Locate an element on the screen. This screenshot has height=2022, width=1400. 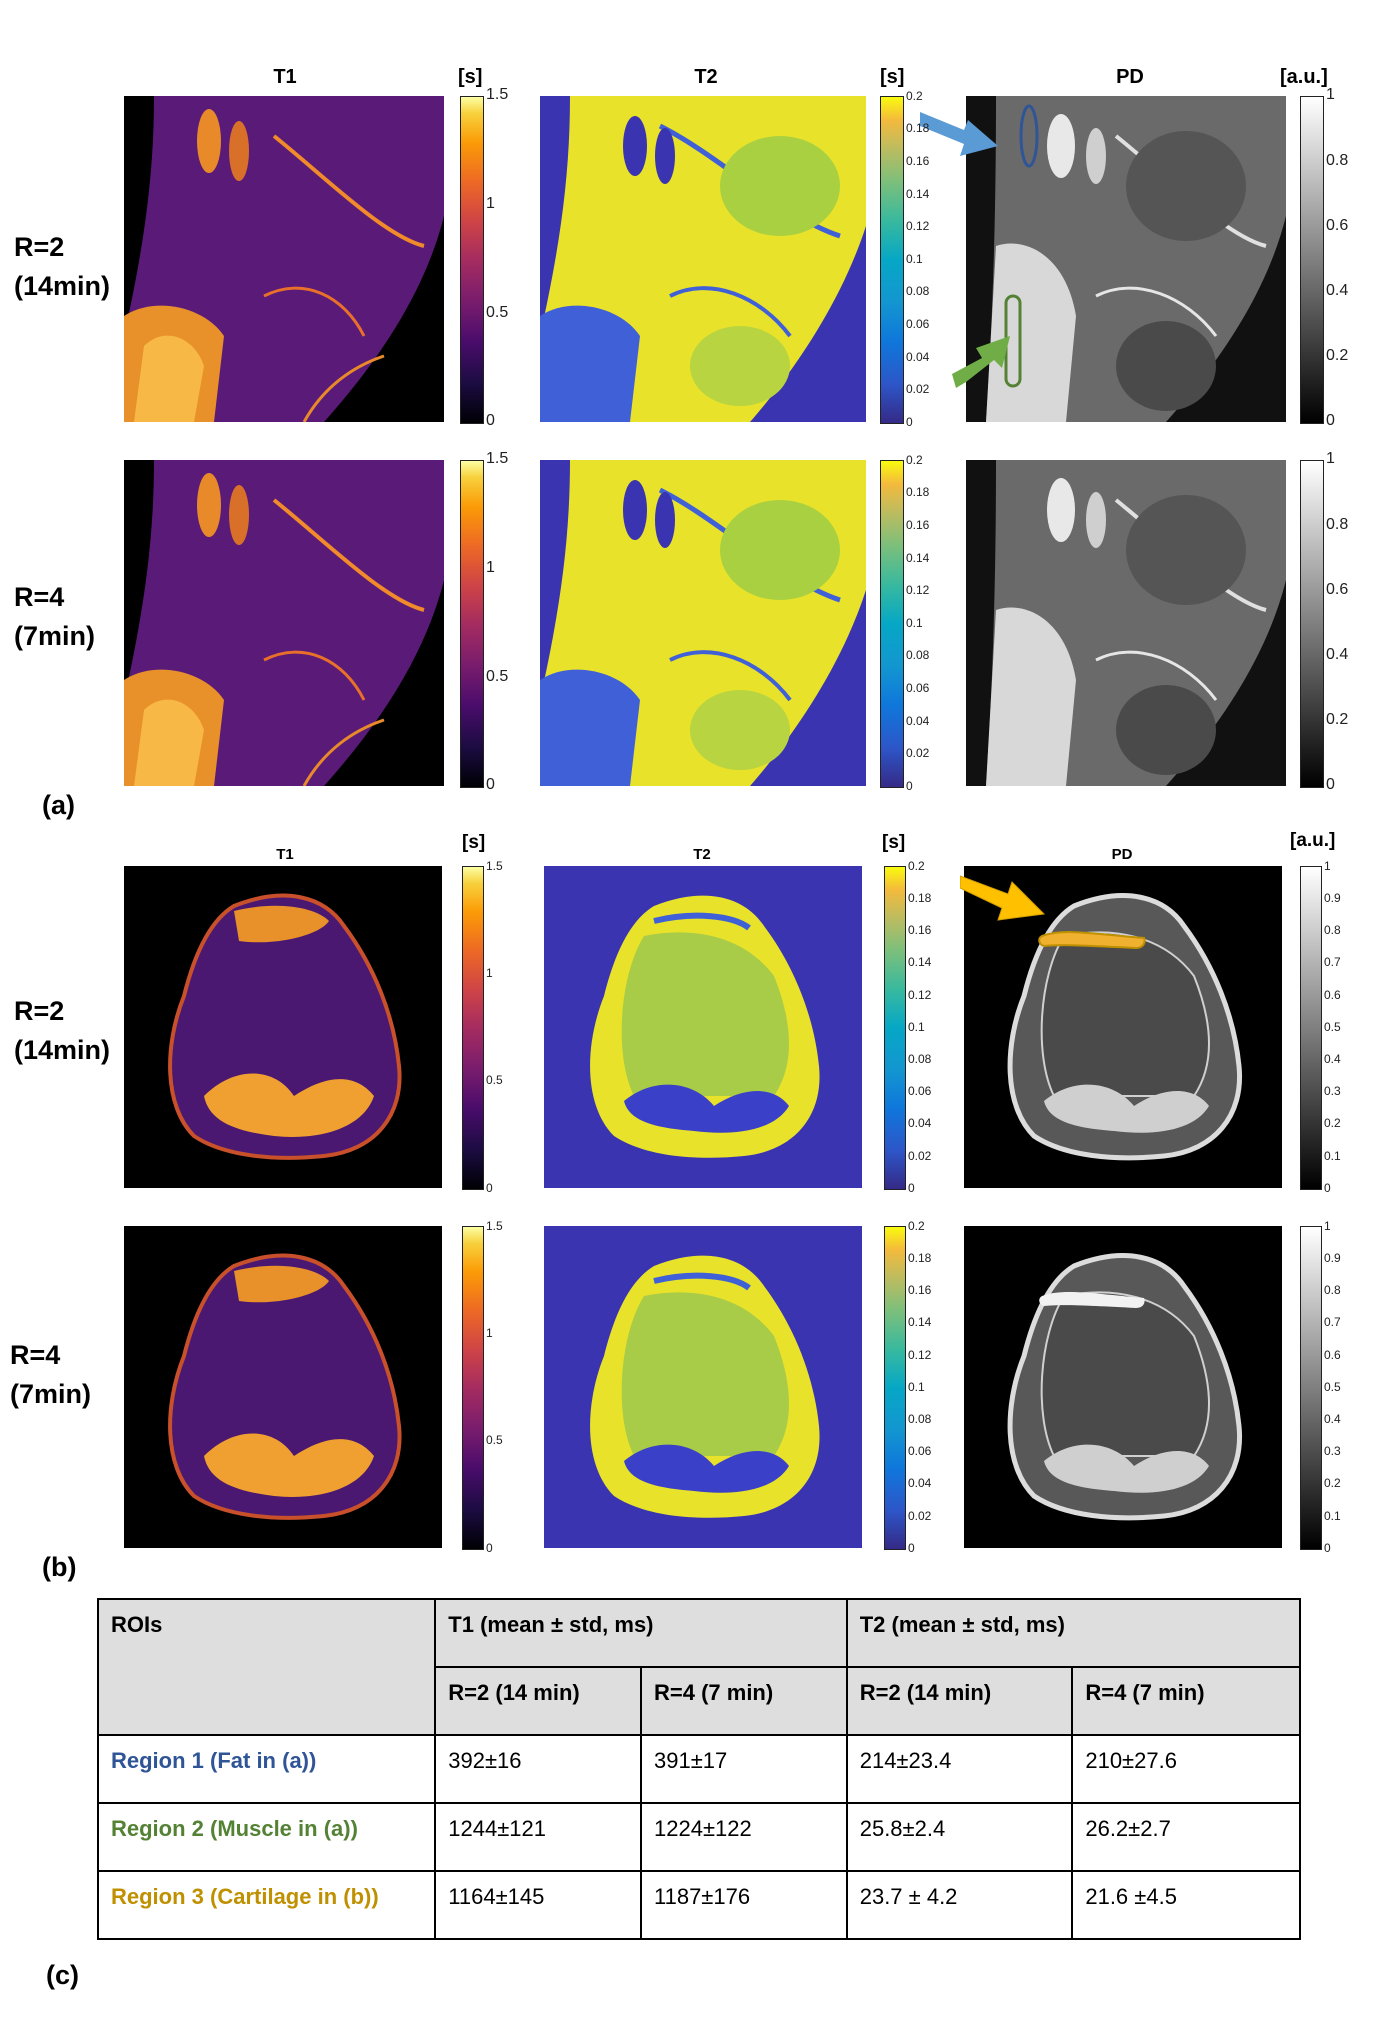
panel-a-title-pd: PD is located at coordinates (1130, 77).